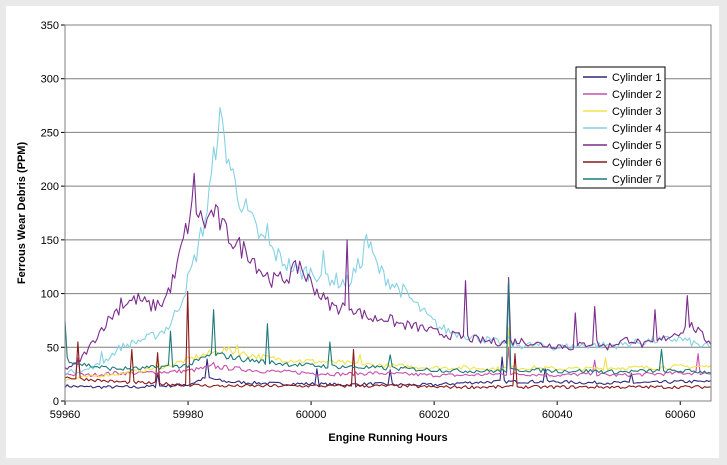 This screenshot has height=465, width=727. What do you see at coordinates (557, 415) in the screenshot?
I see `x-tick-label: 60040` at bounding box center [557, 415].